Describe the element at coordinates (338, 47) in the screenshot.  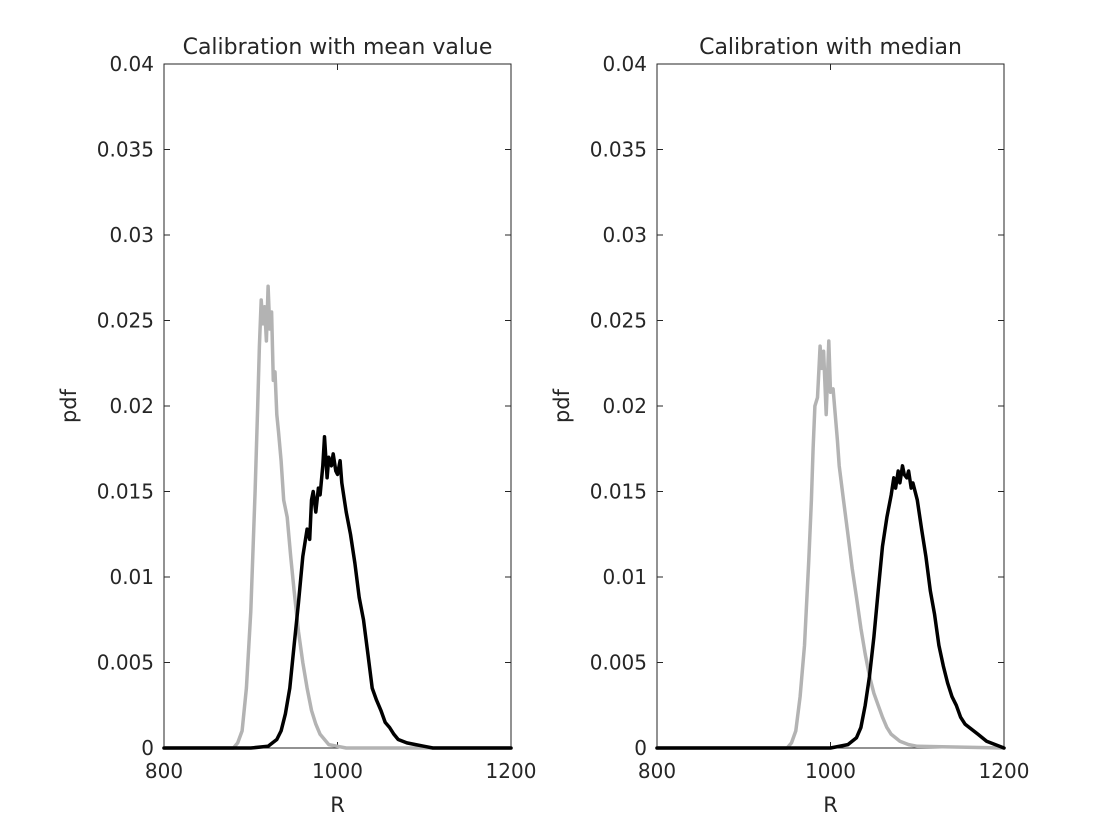
I see `chart-title: Calibration with mean value` at that location.